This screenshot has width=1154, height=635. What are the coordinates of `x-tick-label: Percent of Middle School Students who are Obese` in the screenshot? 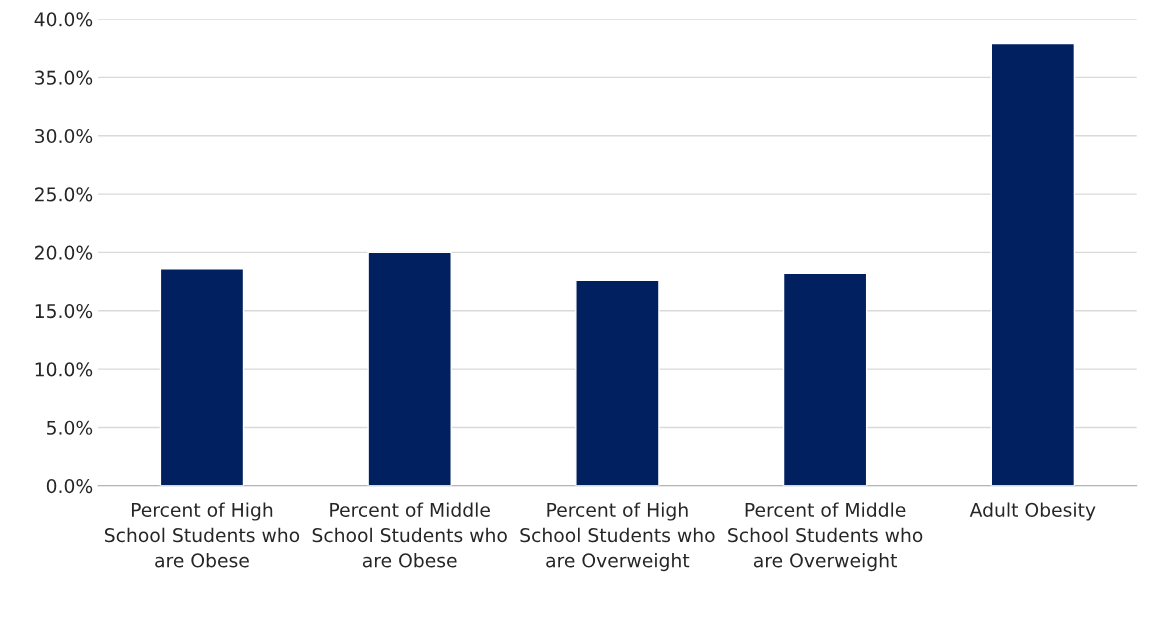 It's located at (409, 535).